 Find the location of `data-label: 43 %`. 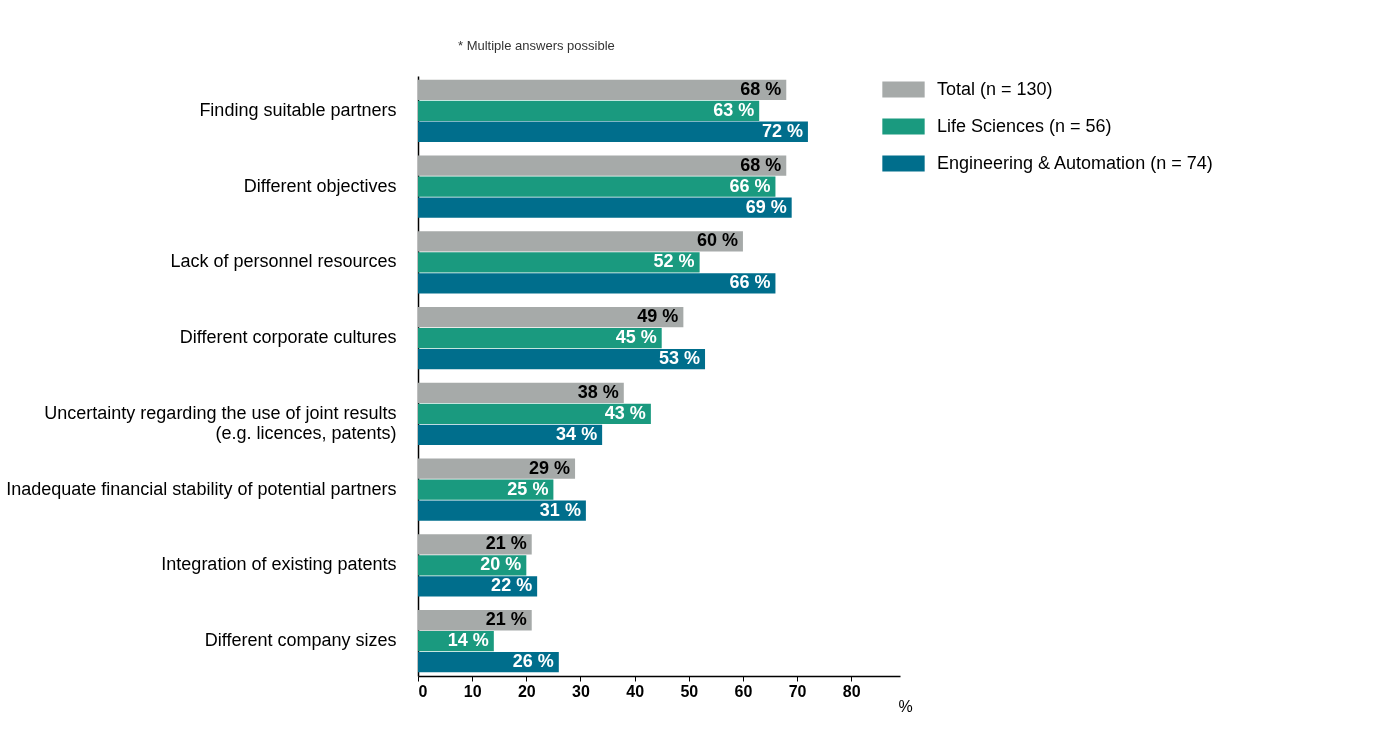

data-label: 43 % is located at coordinates (625, 412).